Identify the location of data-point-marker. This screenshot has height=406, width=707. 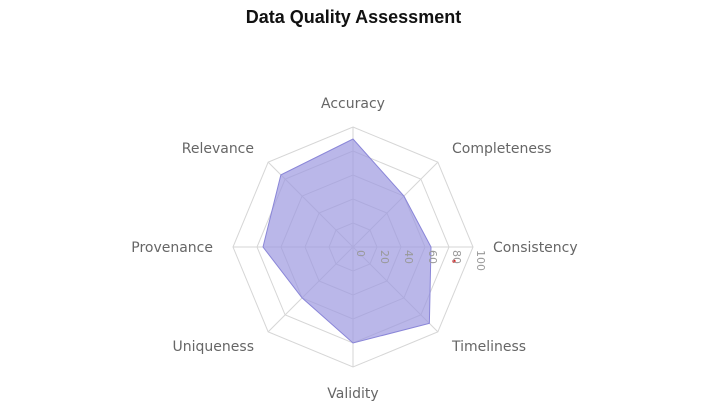
(454, 261).